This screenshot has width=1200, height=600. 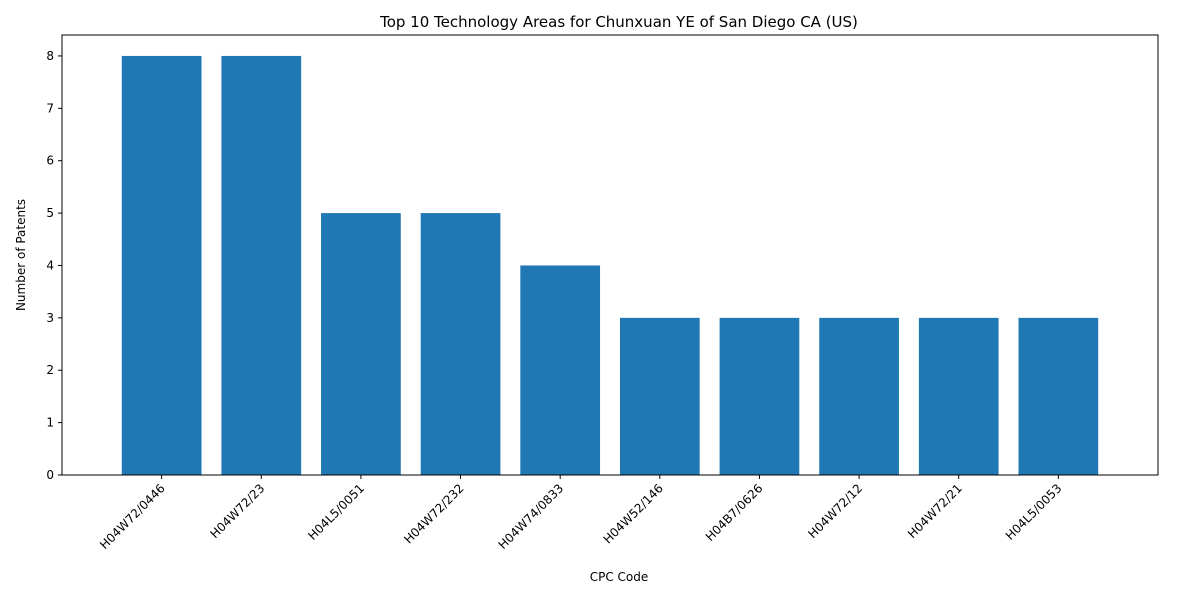 I want to click on x-tick-label: H04L5/0053, so click(x=1034, y=512).